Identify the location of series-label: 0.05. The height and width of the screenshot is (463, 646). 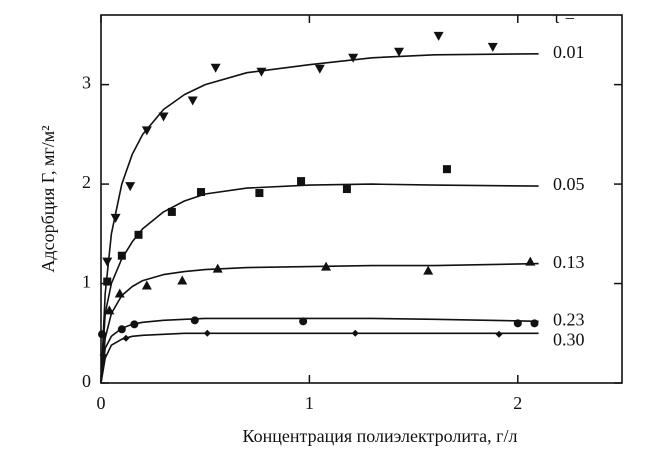
(569, 184).